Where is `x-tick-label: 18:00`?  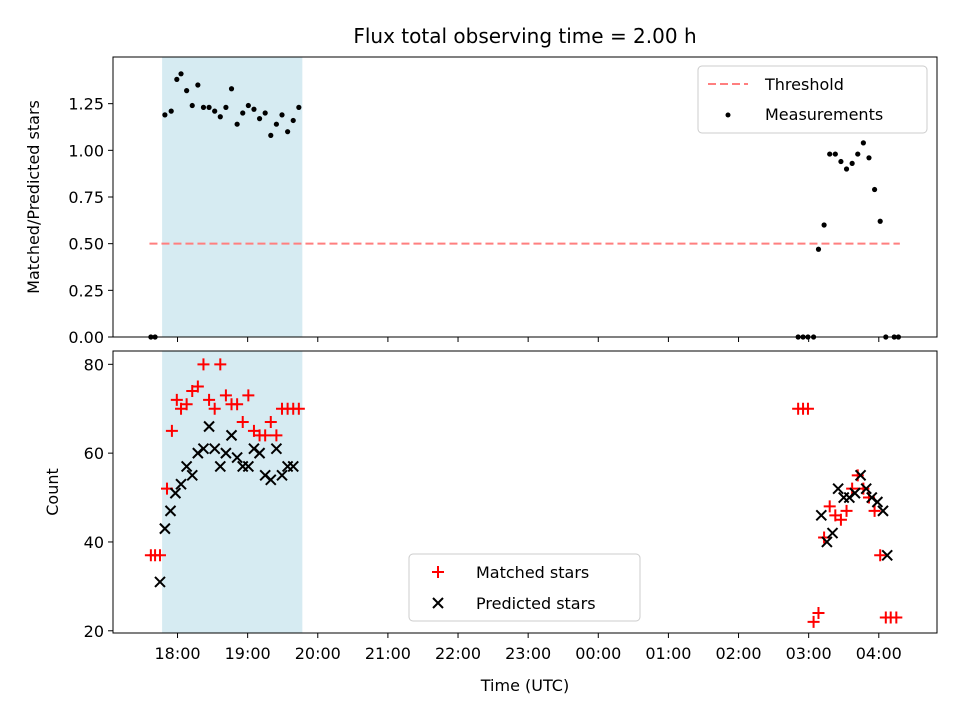
x-tick-label: 18:00 is located at coordinates (177, 653).